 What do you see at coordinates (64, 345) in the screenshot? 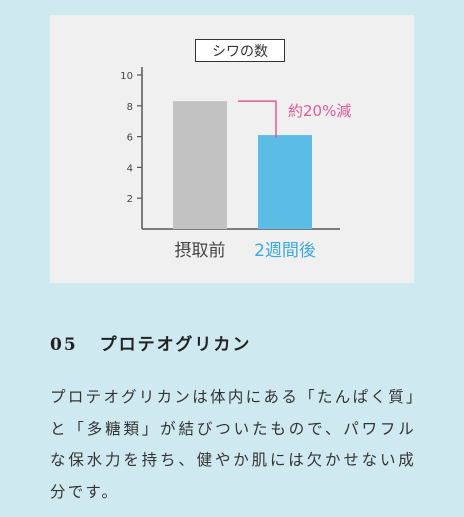
I see `section-number: 05` at bounding box center [64, 345].